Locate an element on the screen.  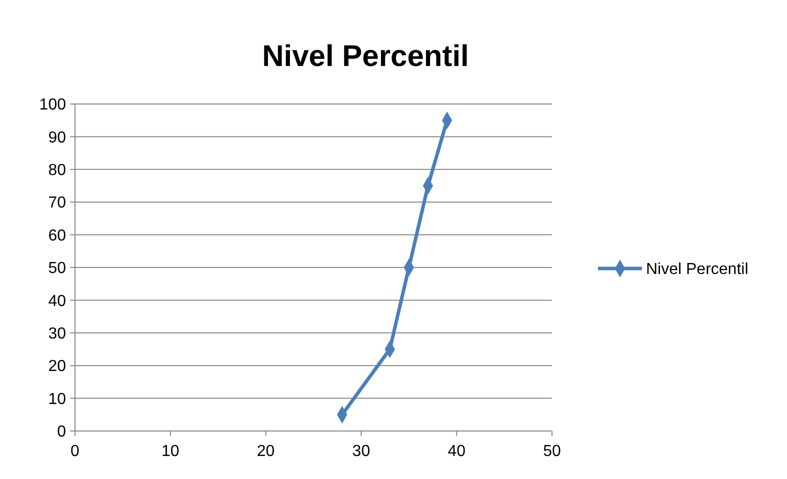
y-tick-label: 20 is located at coordinates (57, 367).